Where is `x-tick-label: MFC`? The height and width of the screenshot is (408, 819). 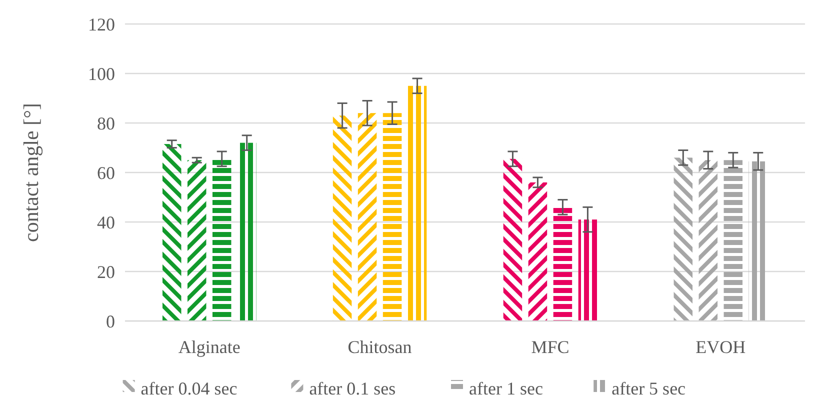
x-tick-label: MFC is located at coordinates (550, 347).